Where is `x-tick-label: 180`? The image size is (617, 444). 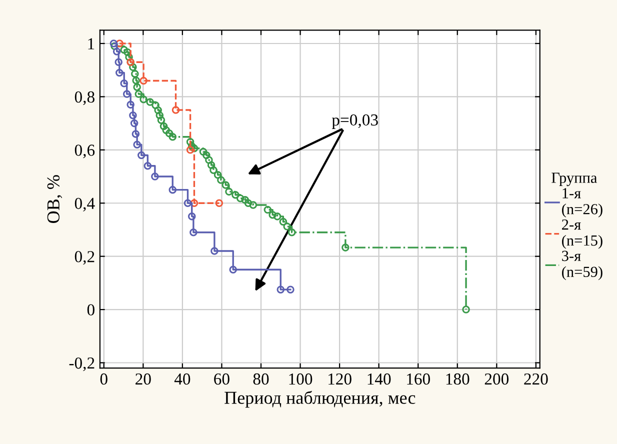
x-tick-label: 180 is located at coordinates (458, 379).